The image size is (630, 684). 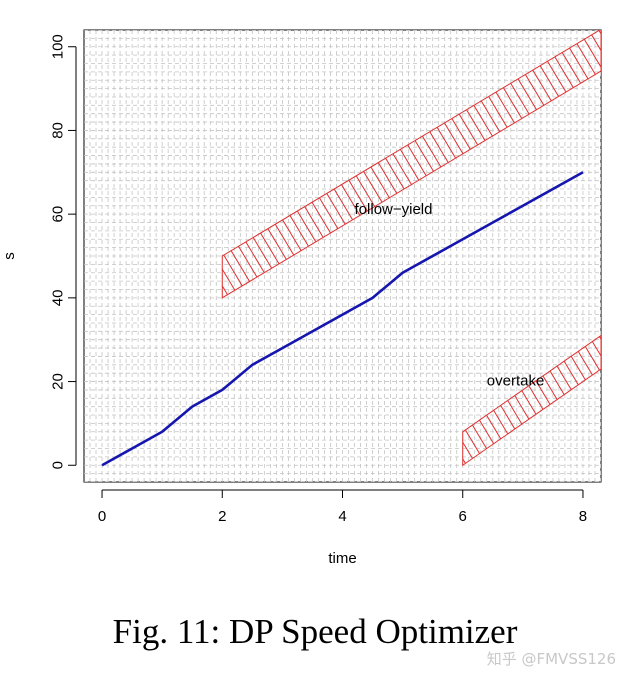 I want to click on x-axis: 0 2 4 6 8, so click(x=342, y=507).